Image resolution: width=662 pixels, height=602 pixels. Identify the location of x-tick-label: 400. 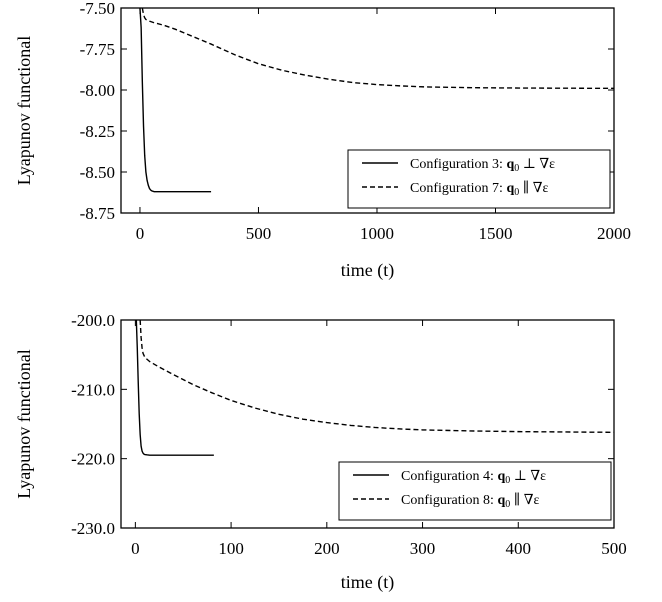
(519, 548).